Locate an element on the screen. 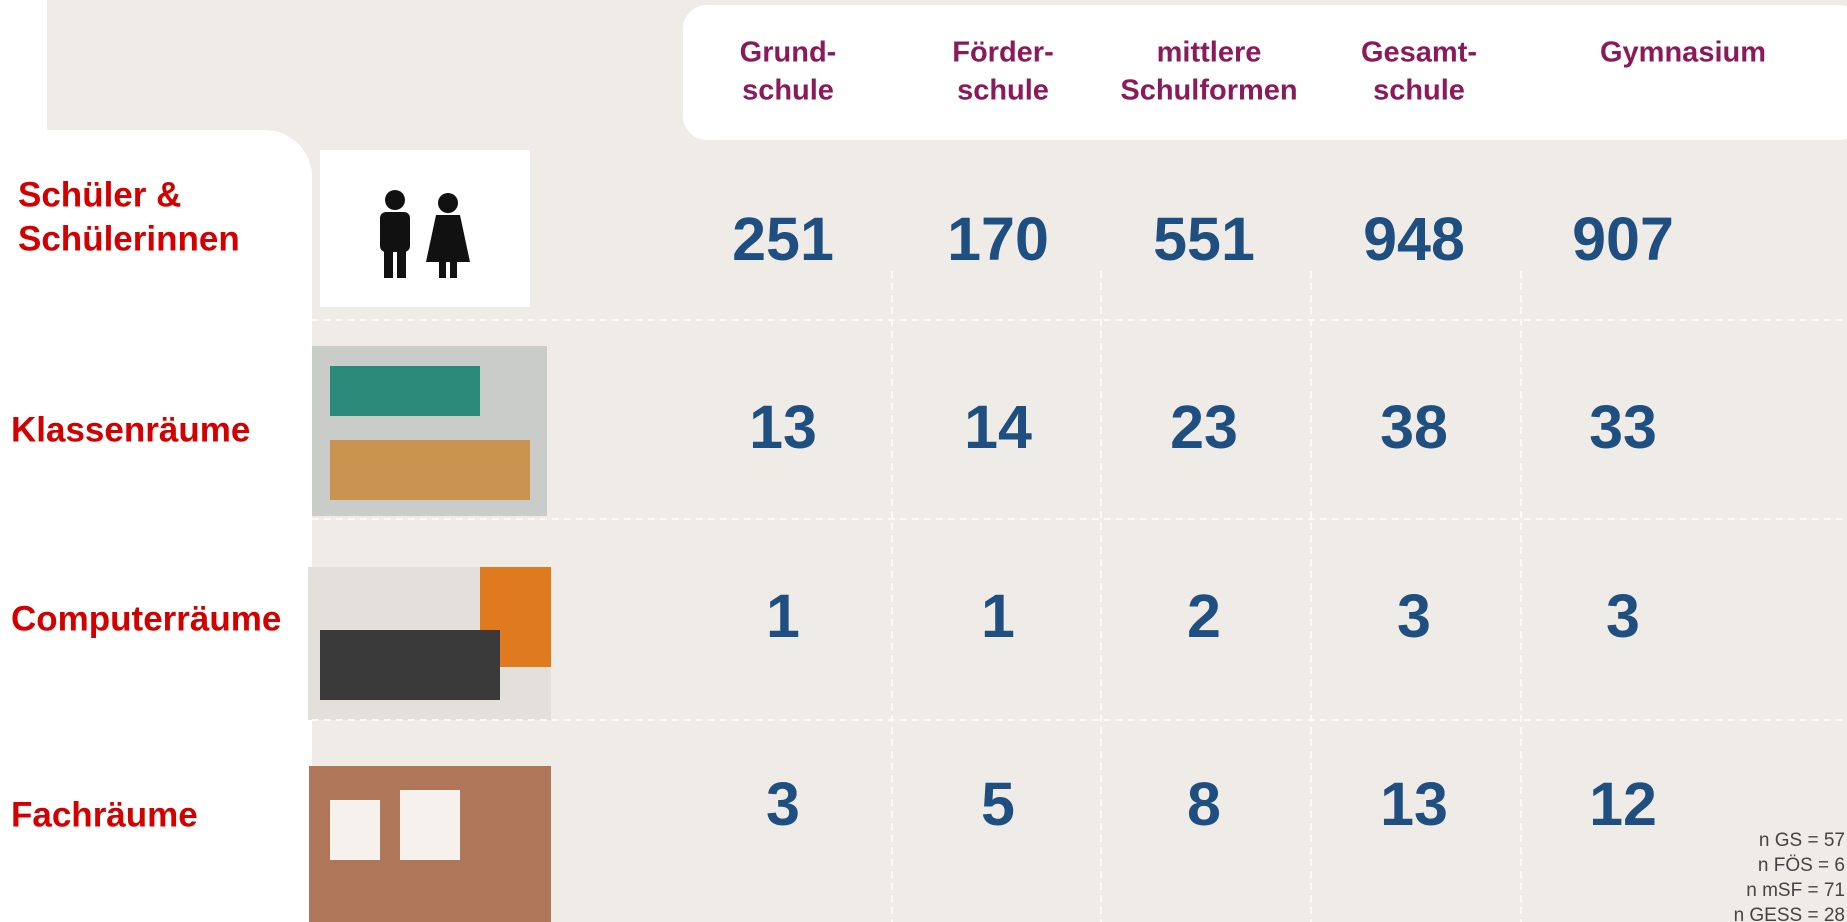 This screenshot has width=1847, height=922. column-header: Grund- is located at coordinates (788, 53).